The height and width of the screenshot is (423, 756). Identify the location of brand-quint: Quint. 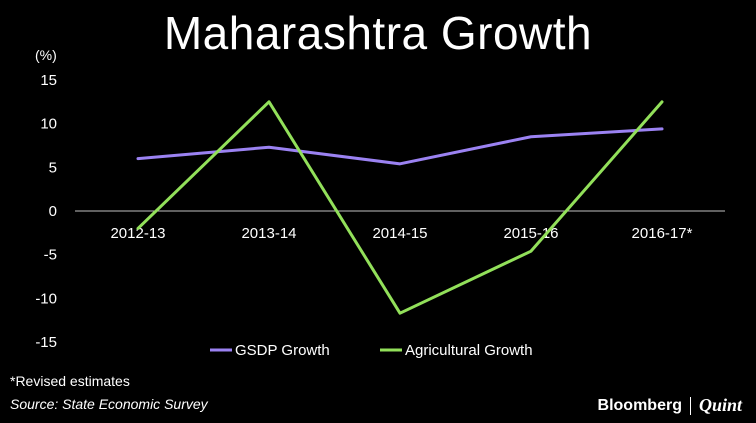
(720, 405).